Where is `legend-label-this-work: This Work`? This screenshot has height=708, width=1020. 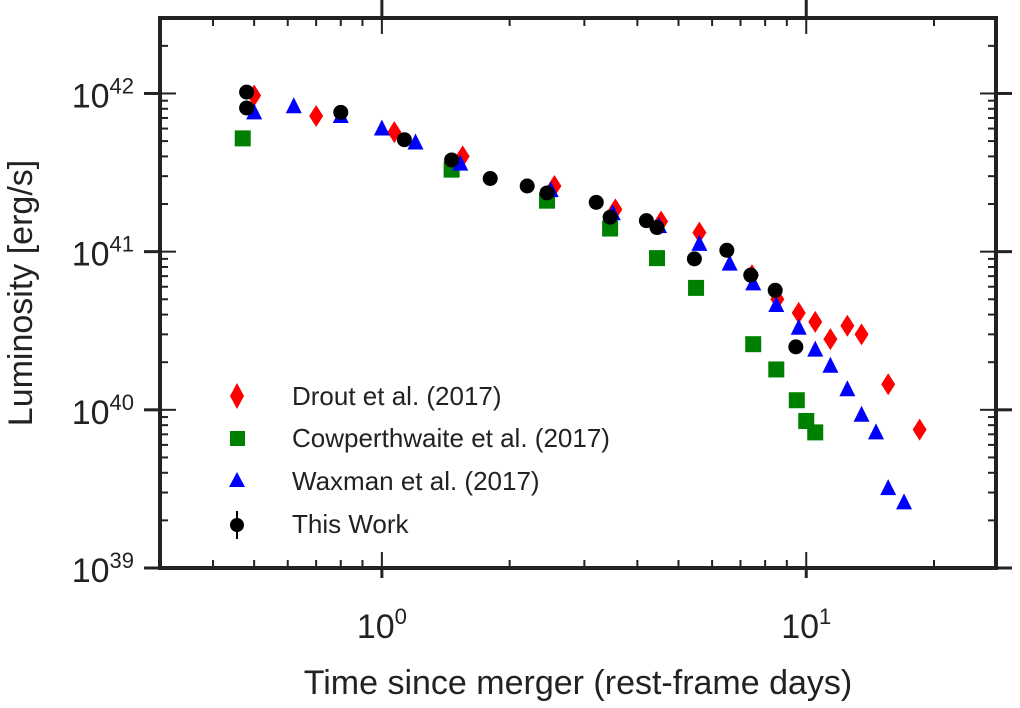 legend-label-this-work: This Work is located at coordinates (351, 524).